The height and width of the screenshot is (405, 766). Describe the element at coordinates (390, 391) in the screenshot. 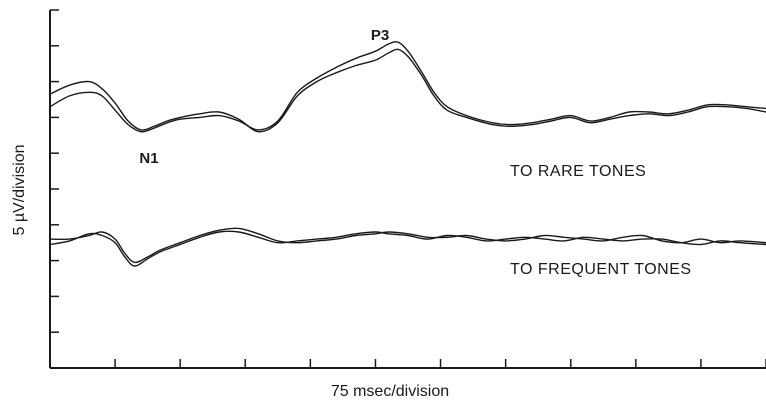

I see `x-axis-label: 75 msec/division` at that location.